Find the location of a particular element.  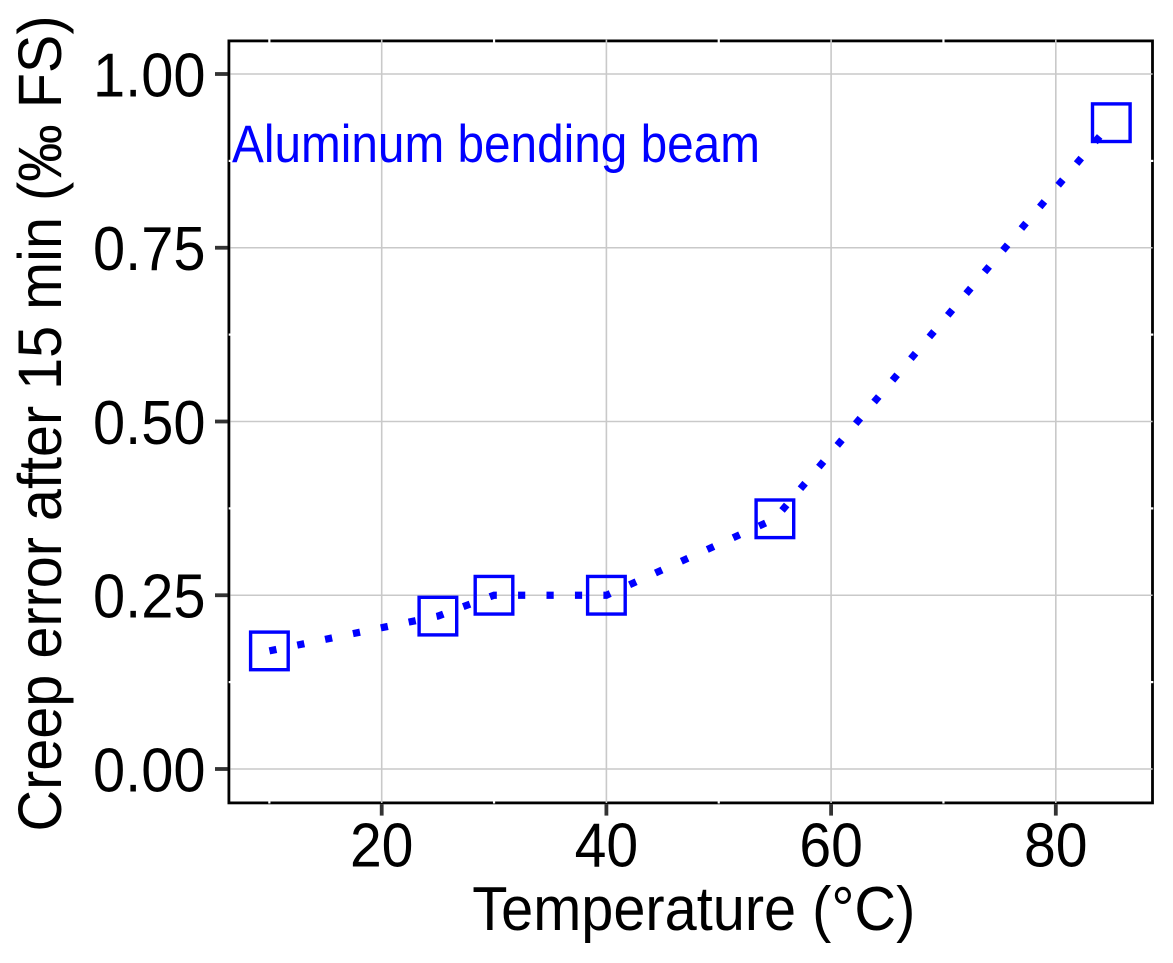

svg-text:Creep error after 15 min (‰ FS: Creep error after 15 min (‰ FS) is located at coordinates (40, 424).